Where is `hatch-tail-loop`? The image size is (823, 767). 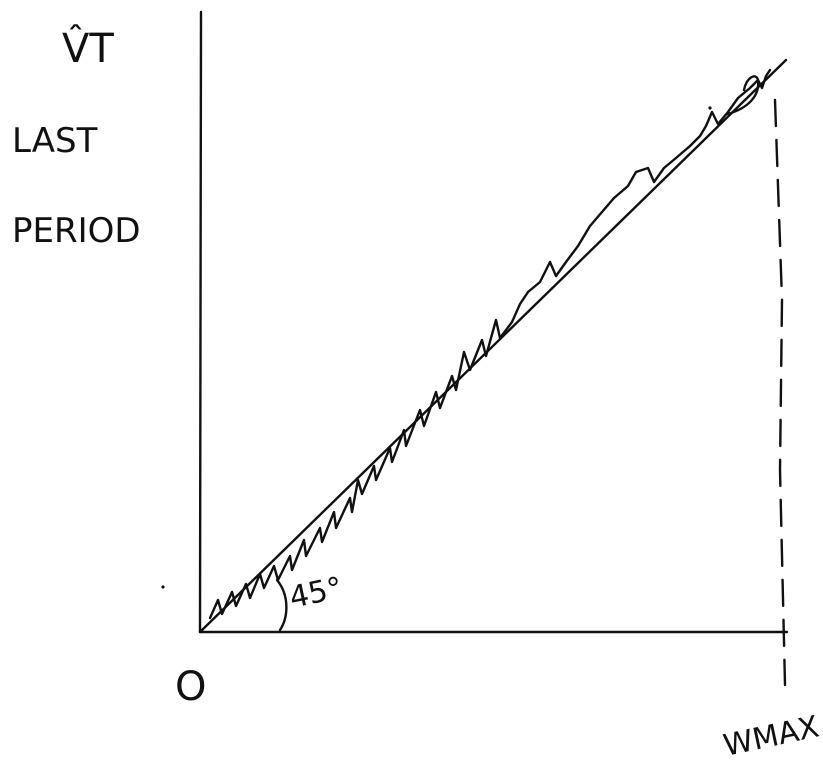
hatch-tail-loop is located at coordinates (743, 95).